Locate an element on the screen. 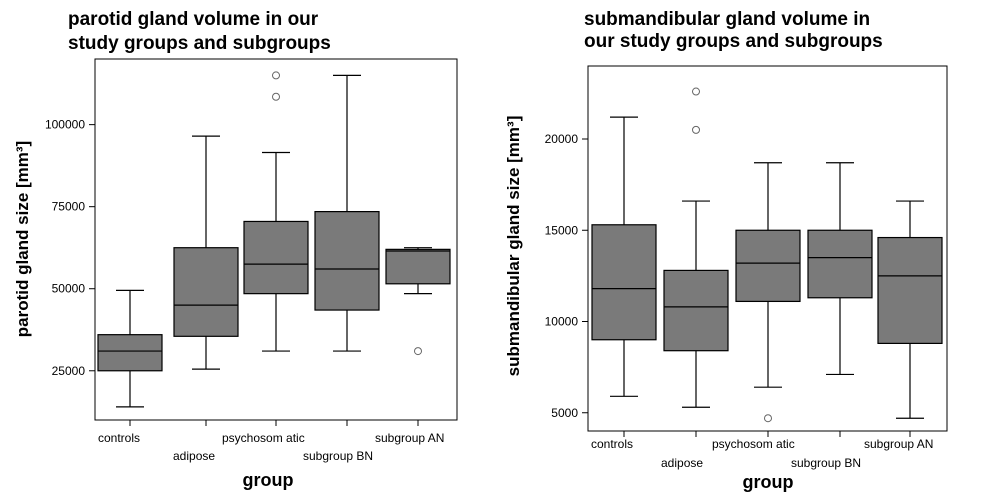 This screenshot has height=492, width=989. y-axis-label: submandibular gland size [mm³] is located at coordinates (513, 246).